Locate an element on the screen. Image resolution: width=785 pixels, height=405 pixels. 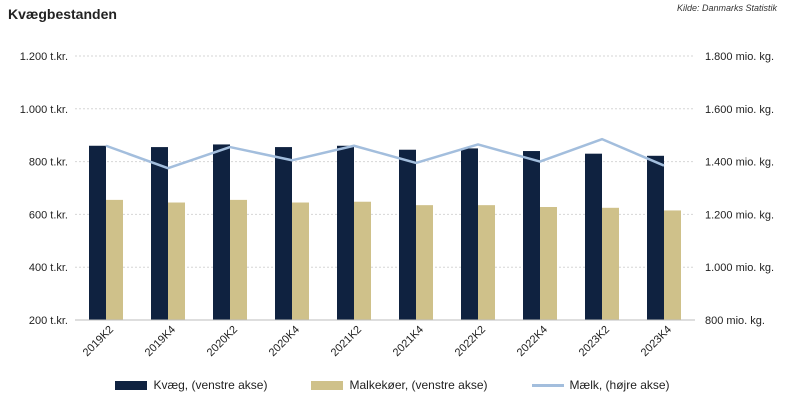
x-tick-label: 2020K2 is located at coordinates (222, 341).